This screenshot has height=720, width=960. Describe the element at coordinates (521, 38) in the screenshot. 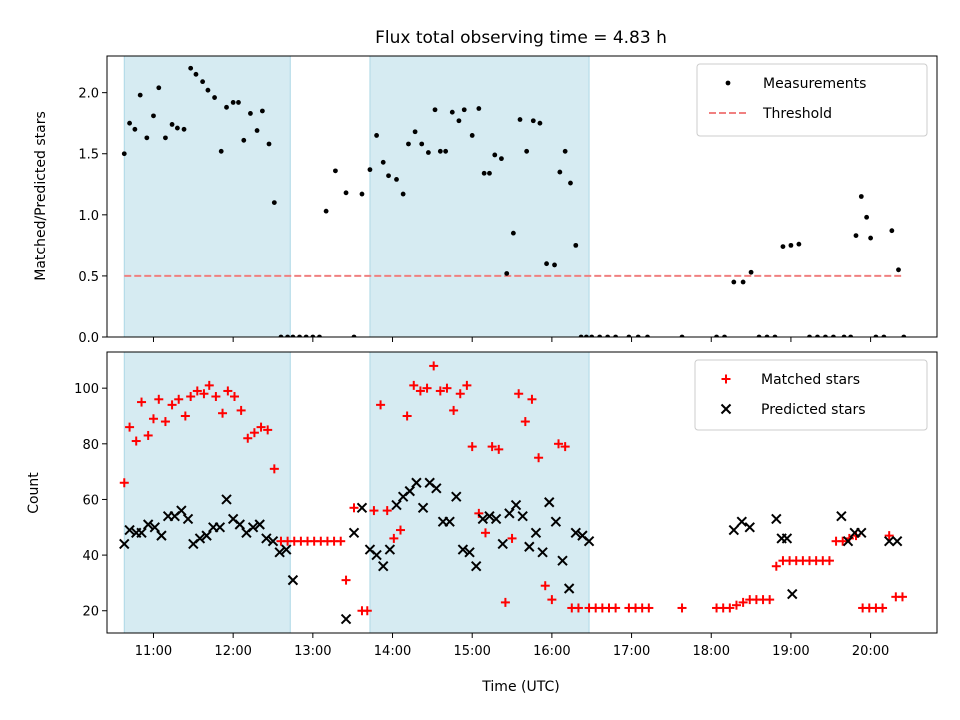

I see `chart-title: Flux total observing time = 4.83 h` at that location.